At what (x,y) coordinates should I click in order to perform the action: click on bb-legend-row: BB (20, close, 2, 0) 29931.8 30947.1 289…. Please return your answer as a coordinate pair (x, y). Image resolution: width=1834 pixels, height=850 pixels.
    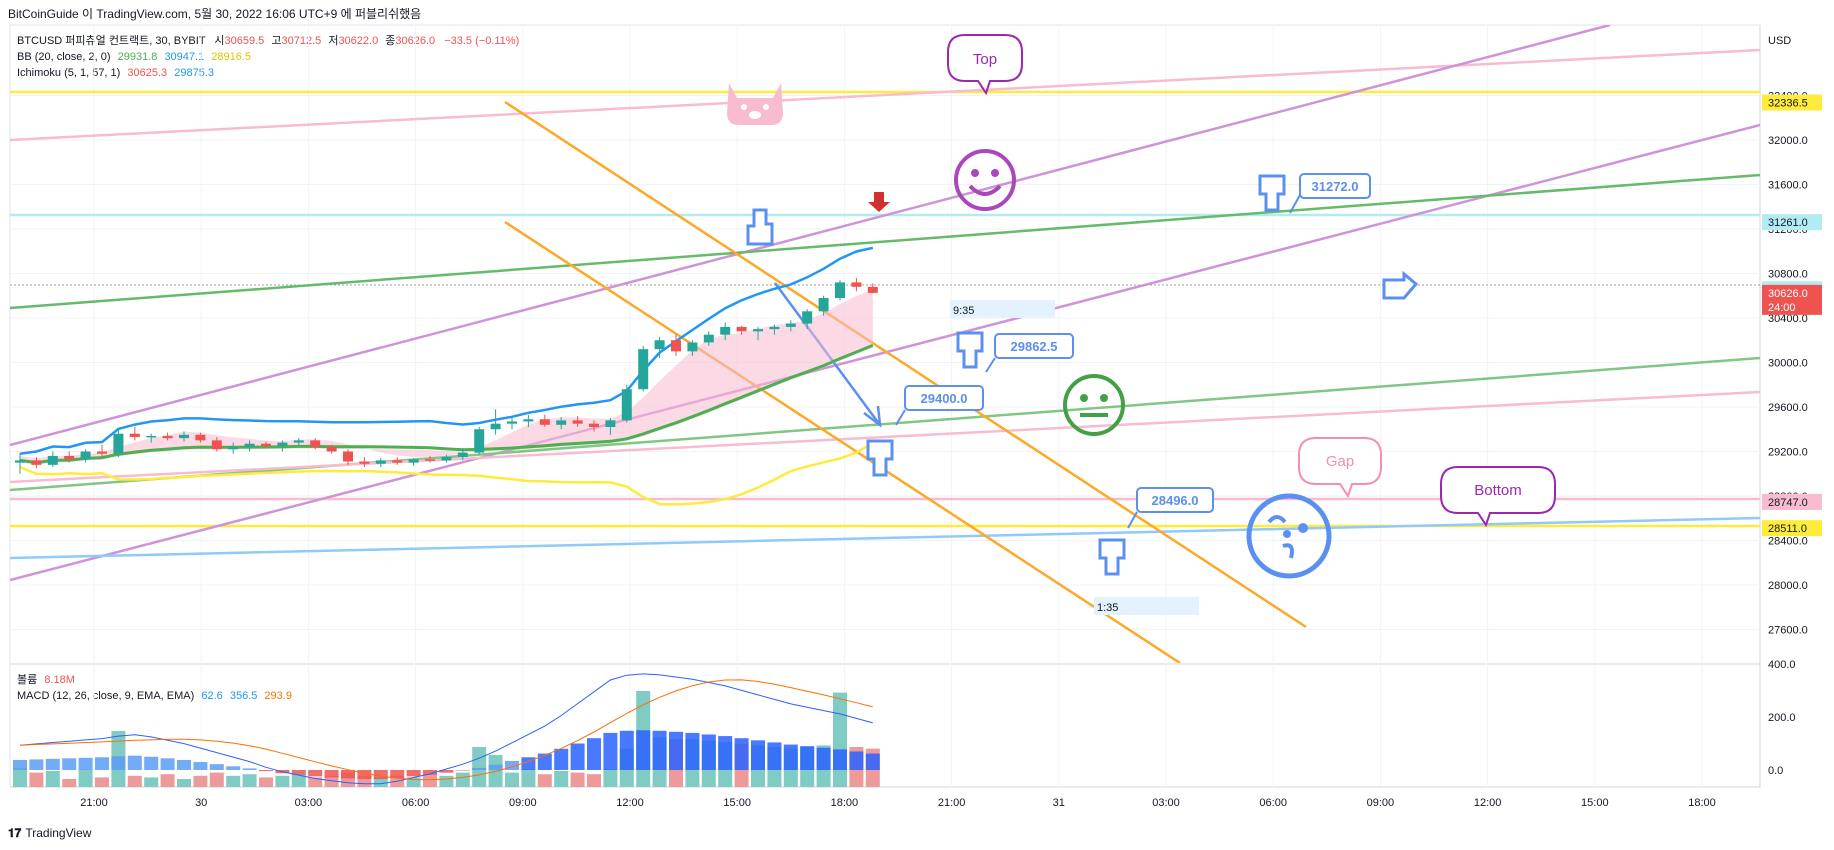
    Looking at the image, I should click on (268, 57).